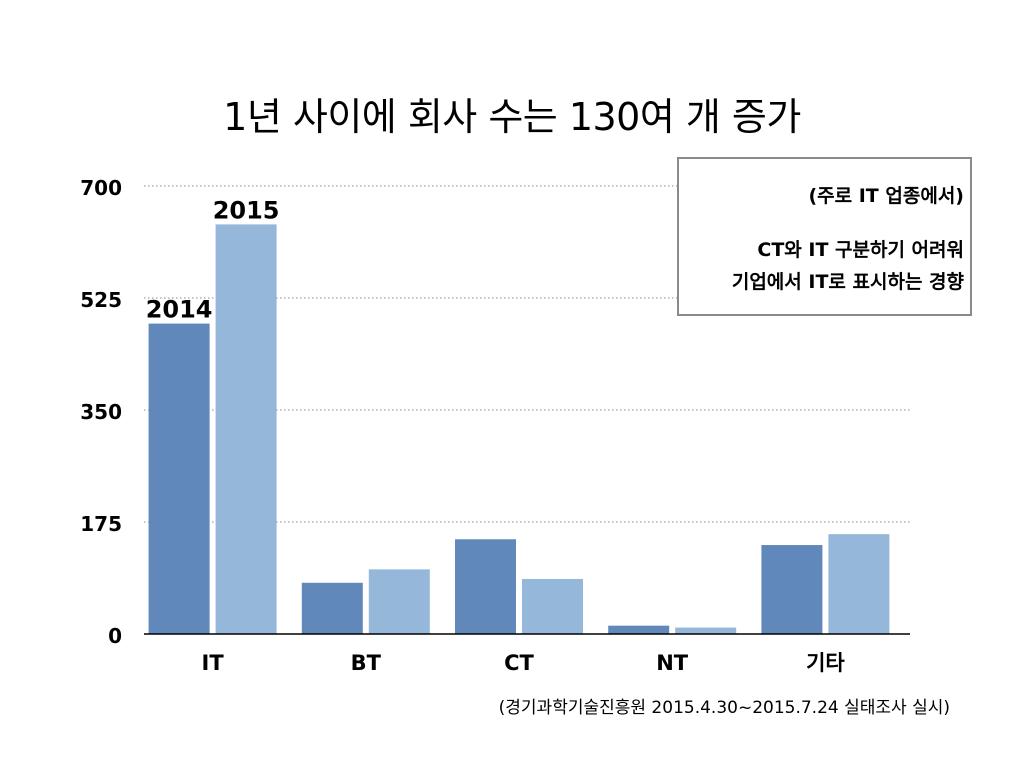 The height and width of the screenshot is (768, 1024). What do you see at coordinates (179, 478) in the screenshot?
I see `bar-IT-2014` at bounding box center [179, 478].